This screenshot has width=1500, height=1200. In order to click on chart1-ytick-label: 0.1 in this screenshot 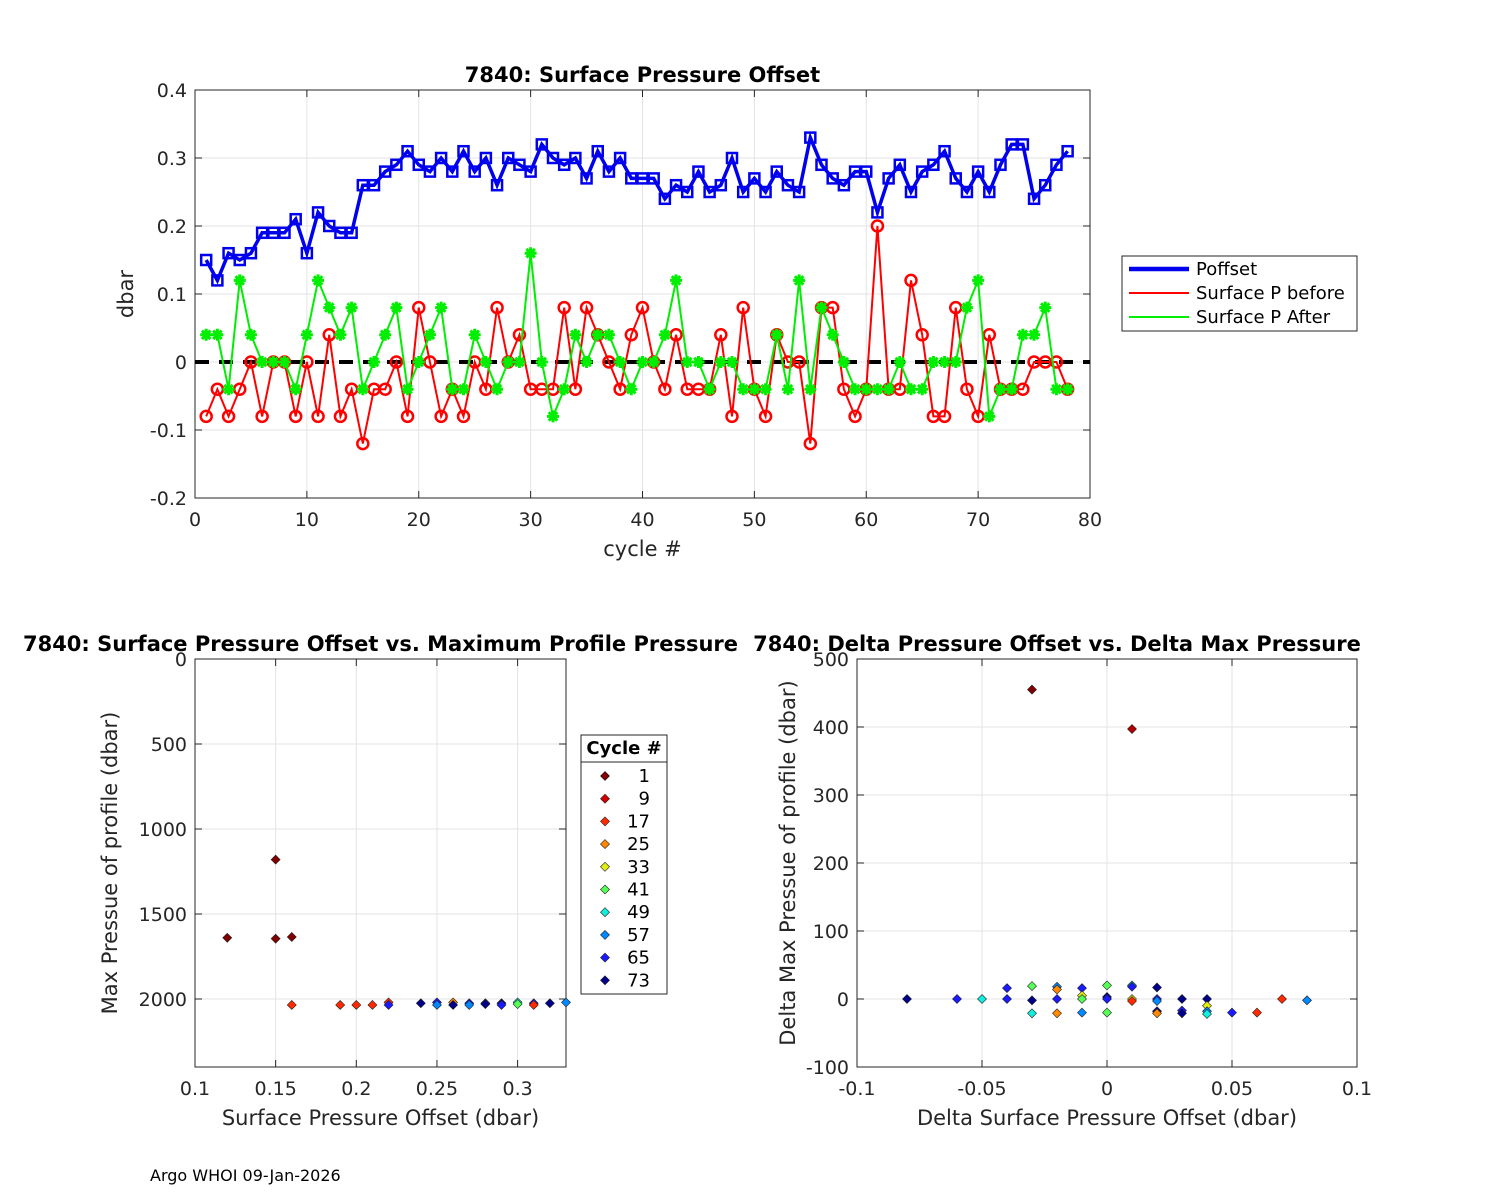, I will do `click(172, 295)`.